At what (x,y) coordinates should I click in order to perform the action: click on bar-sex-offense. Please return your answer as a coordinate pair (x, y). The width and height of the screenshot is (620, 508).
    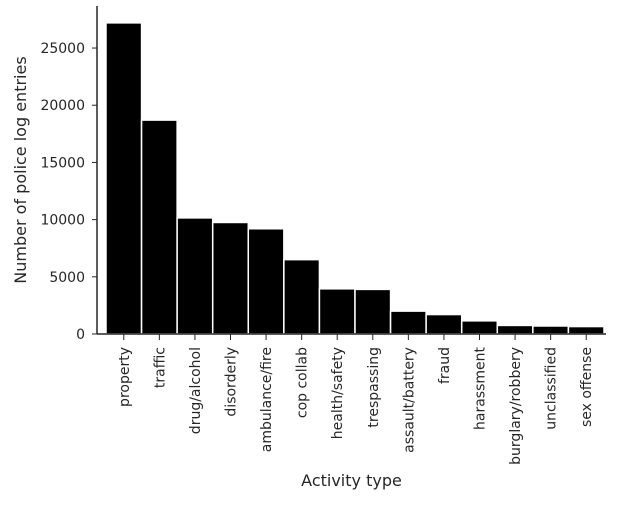
    Looking at the image, I should click on (586, 330).